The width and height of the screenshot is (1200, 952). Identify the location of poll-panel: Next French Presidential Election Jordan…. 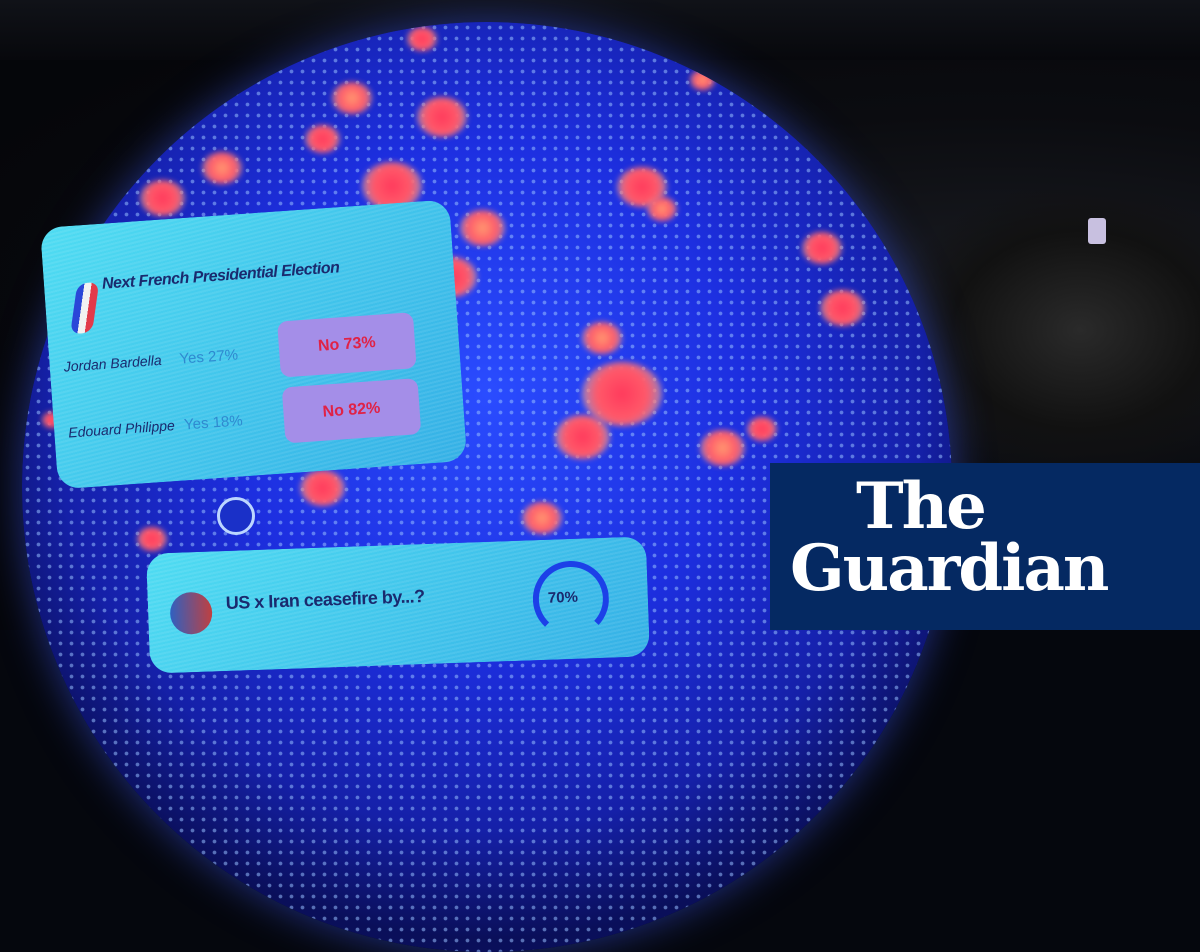
(254, 344).